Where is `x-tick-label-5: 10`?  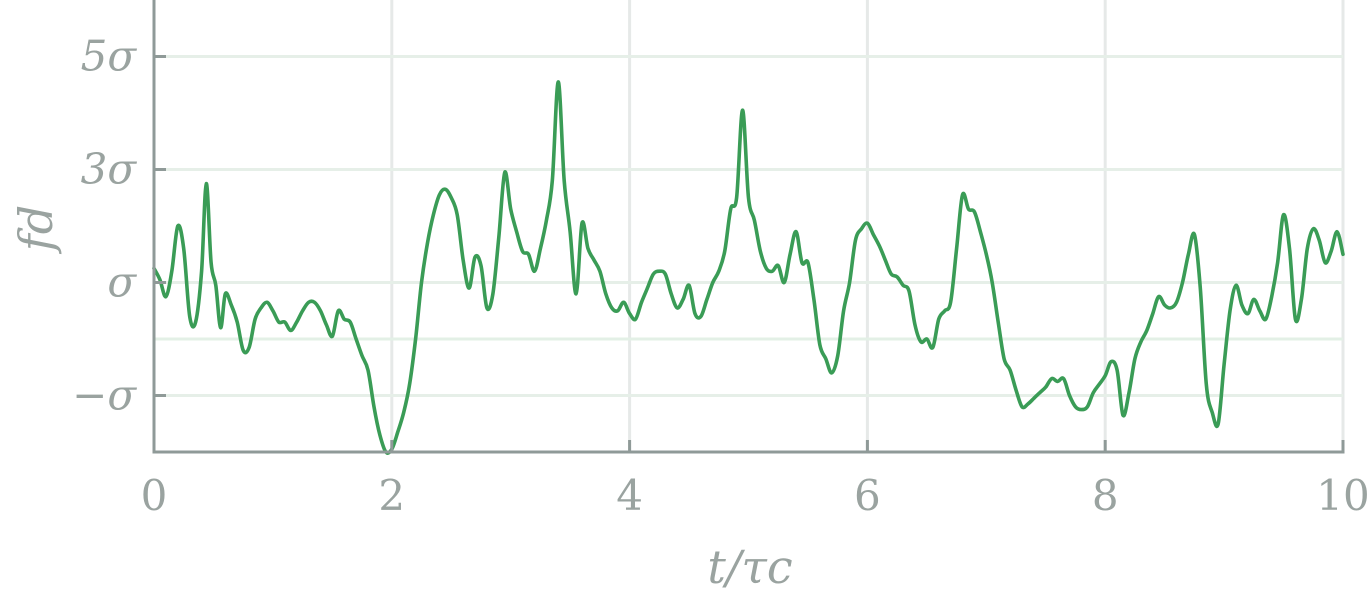
x-tick-label-5: 10 is located at coordinates (1342, 495).